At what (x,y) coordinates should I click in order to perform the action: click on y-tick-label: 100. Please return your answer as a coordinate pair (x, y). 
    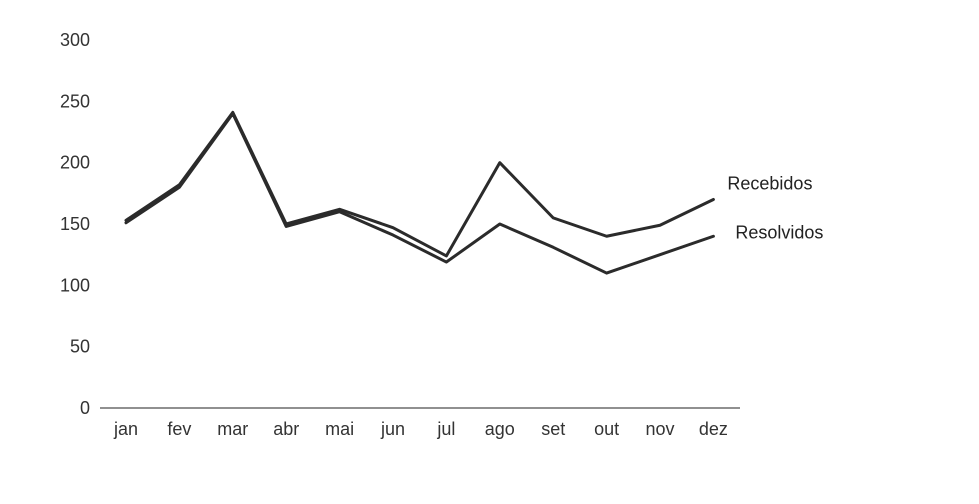
    Looking at the image, I should click on (75, 285).